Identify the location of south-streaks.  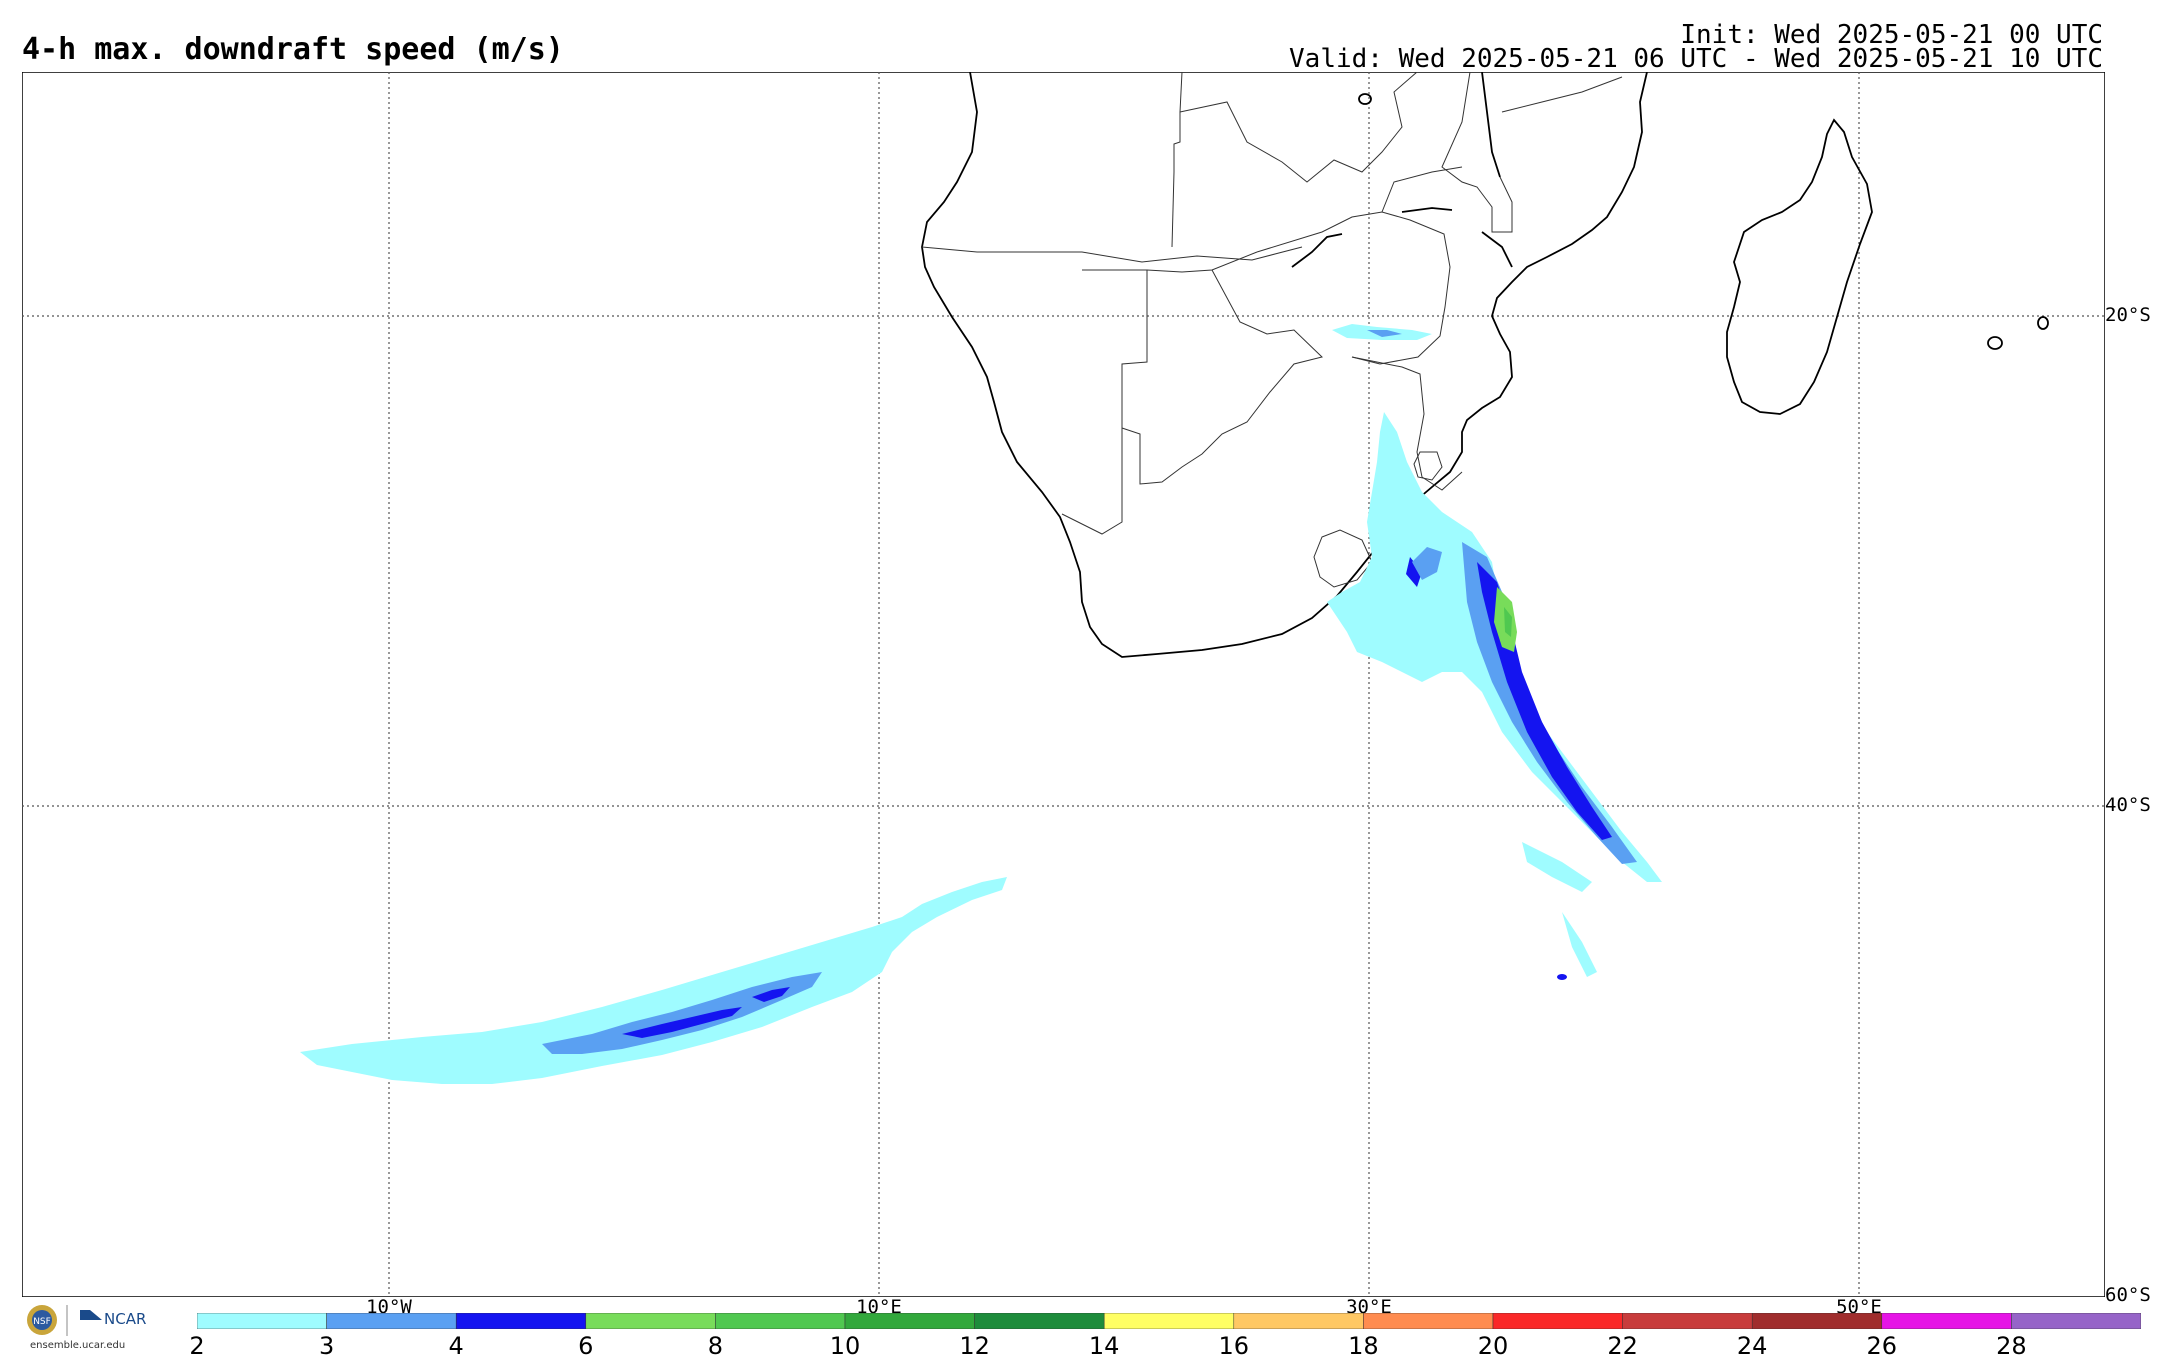
(1557, 867).